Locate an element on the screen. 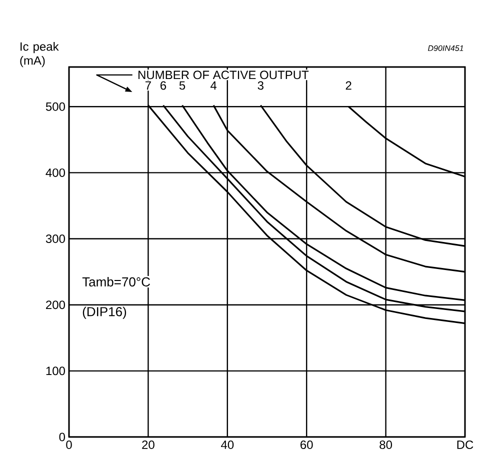 This screenshot has height=466, width=483. series-label: 4 is located at coordinates (213, 85).